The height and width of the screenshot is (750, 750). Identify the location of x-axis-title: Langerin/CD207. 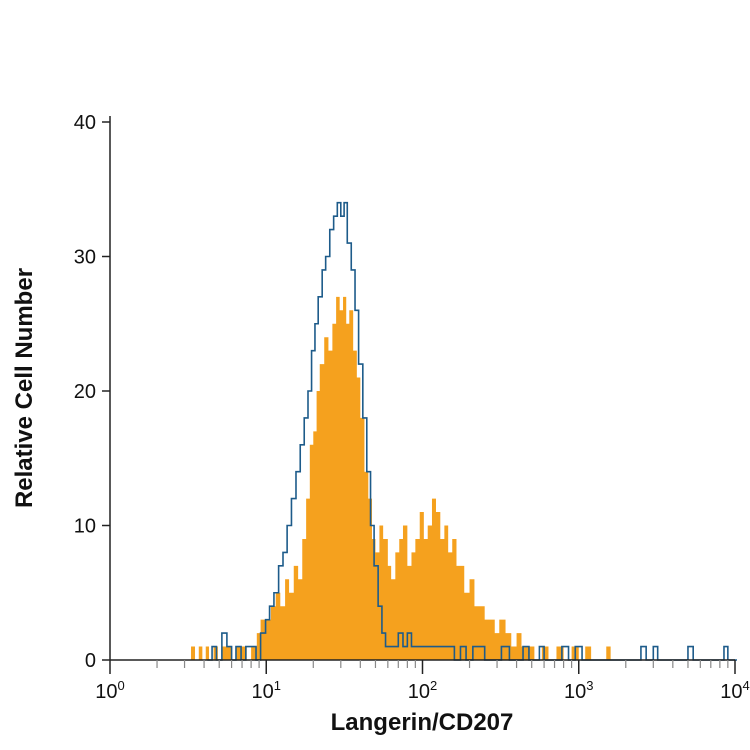
(422, 722).